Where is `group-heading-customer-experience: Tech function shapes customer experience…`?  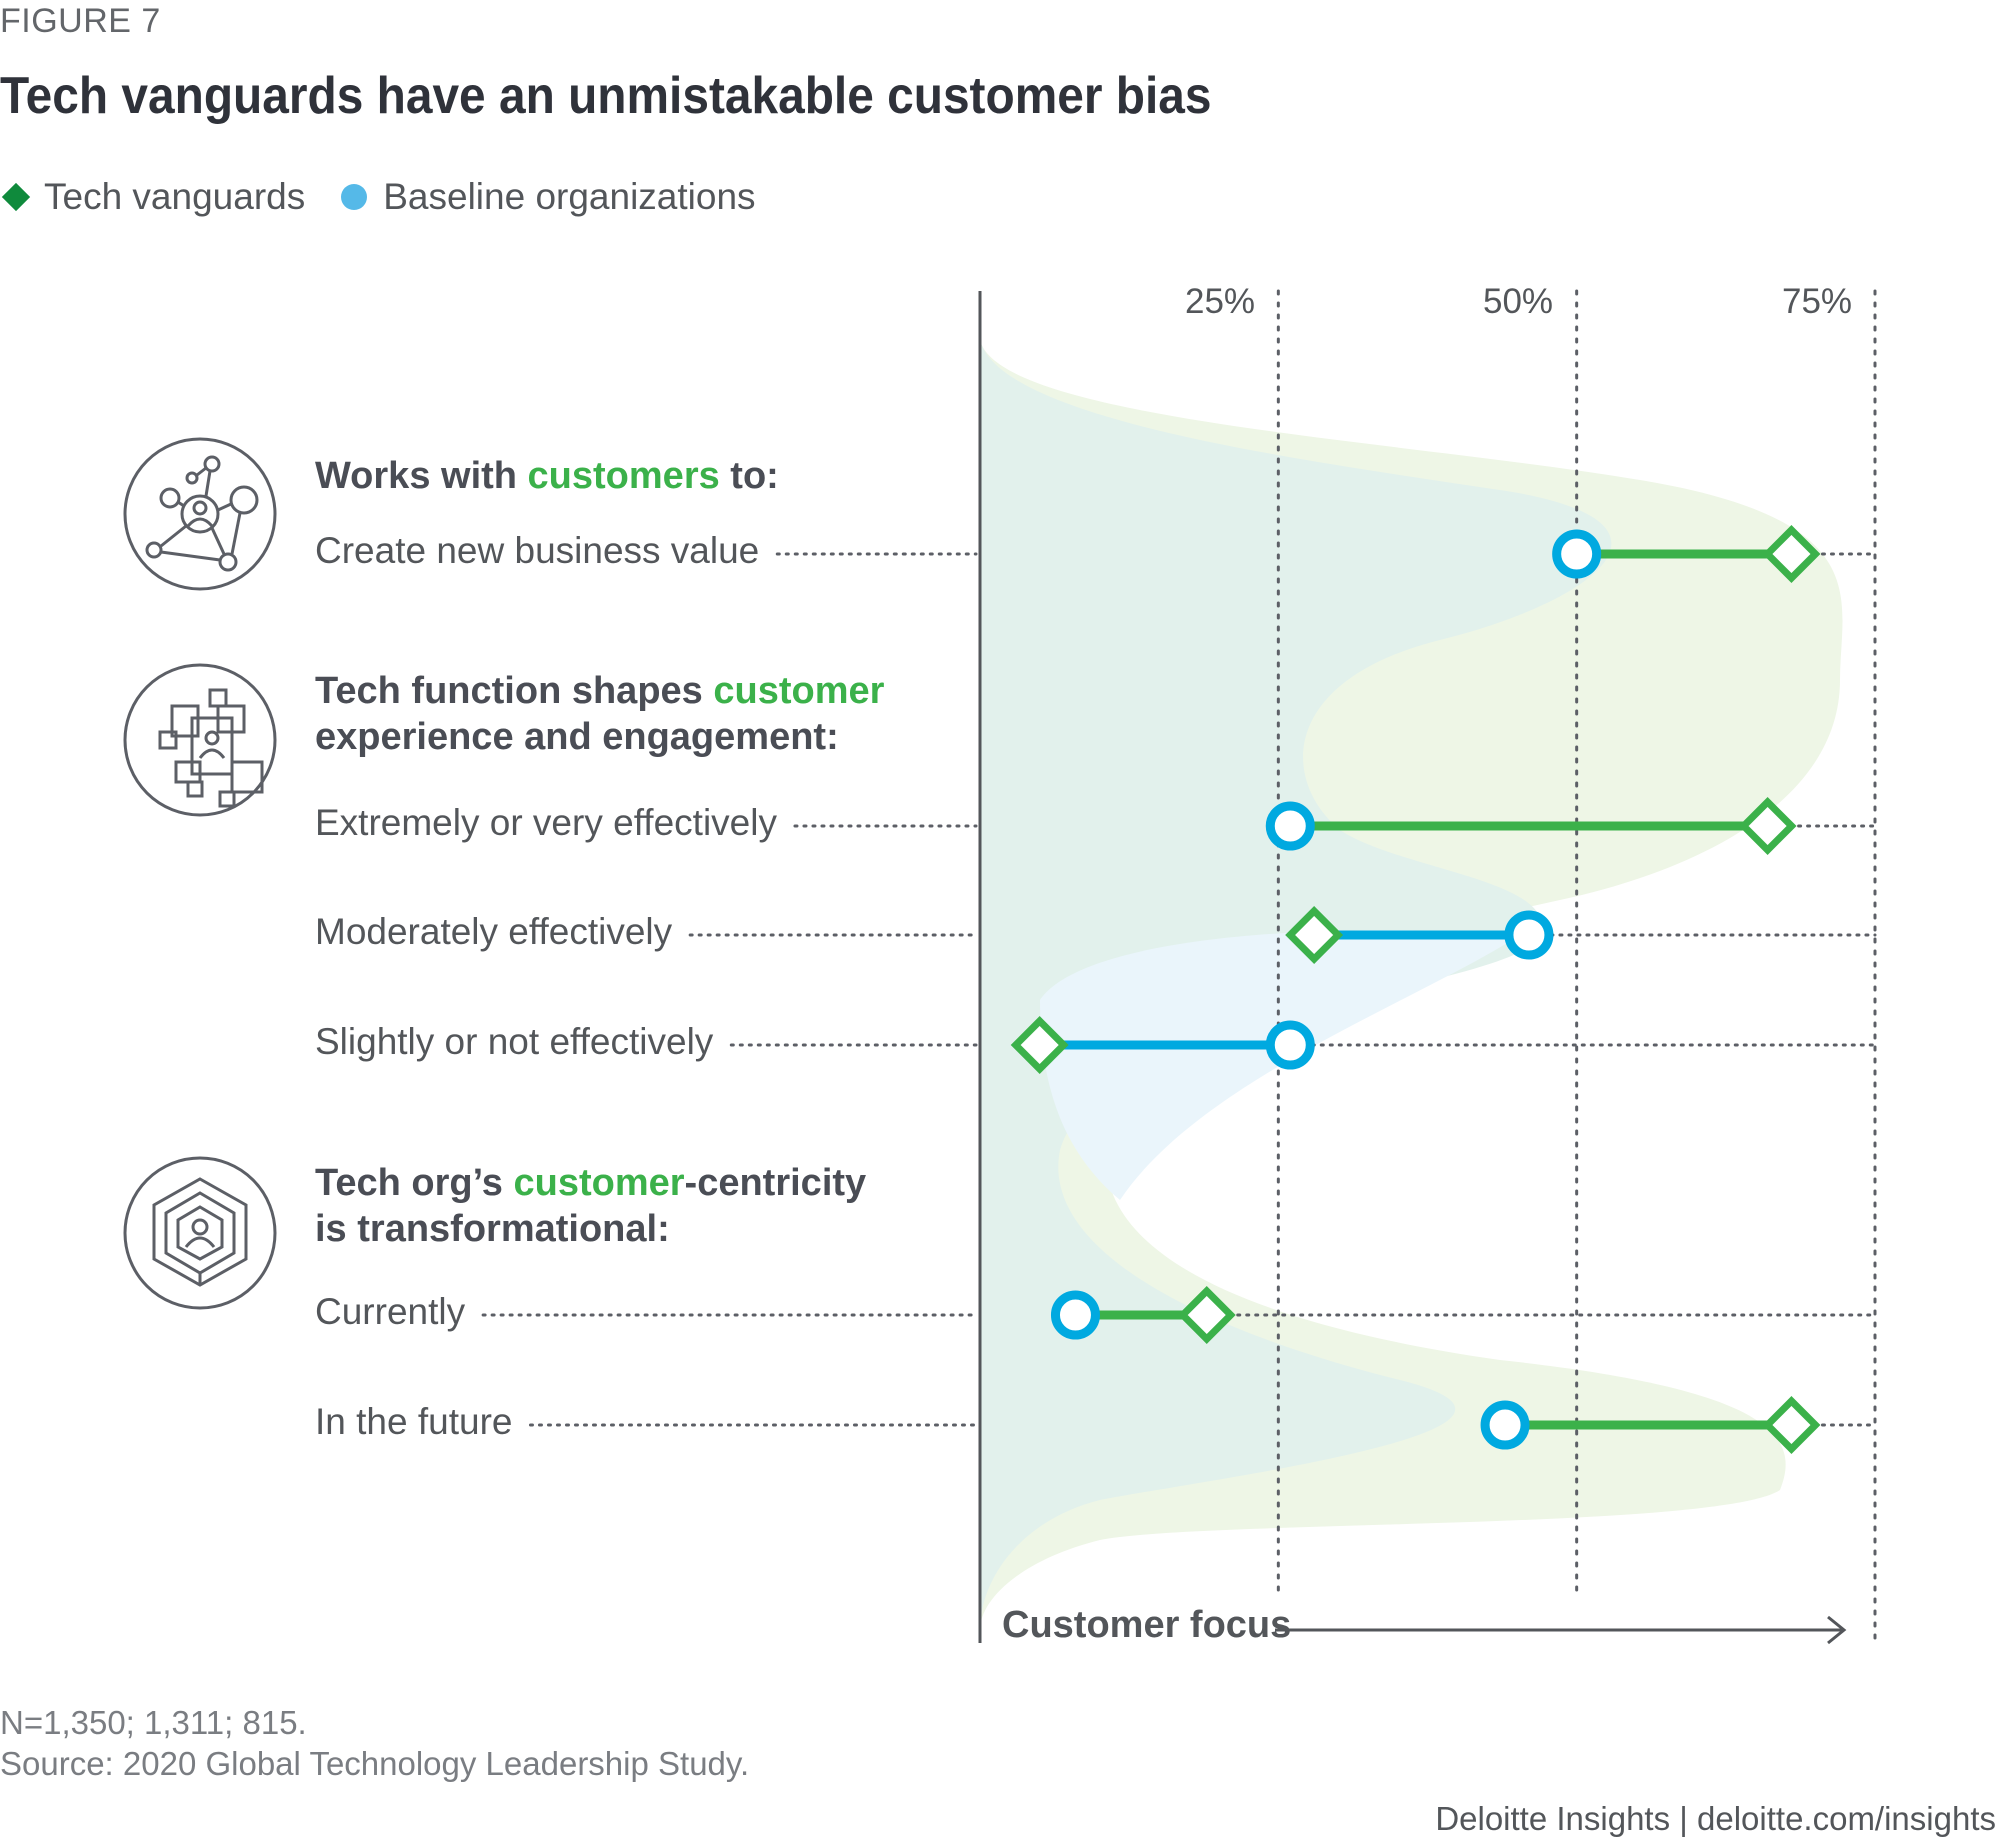
group-heading-customer-experience: Tech function shapes customer experience… is located at coordinates (599, 714).